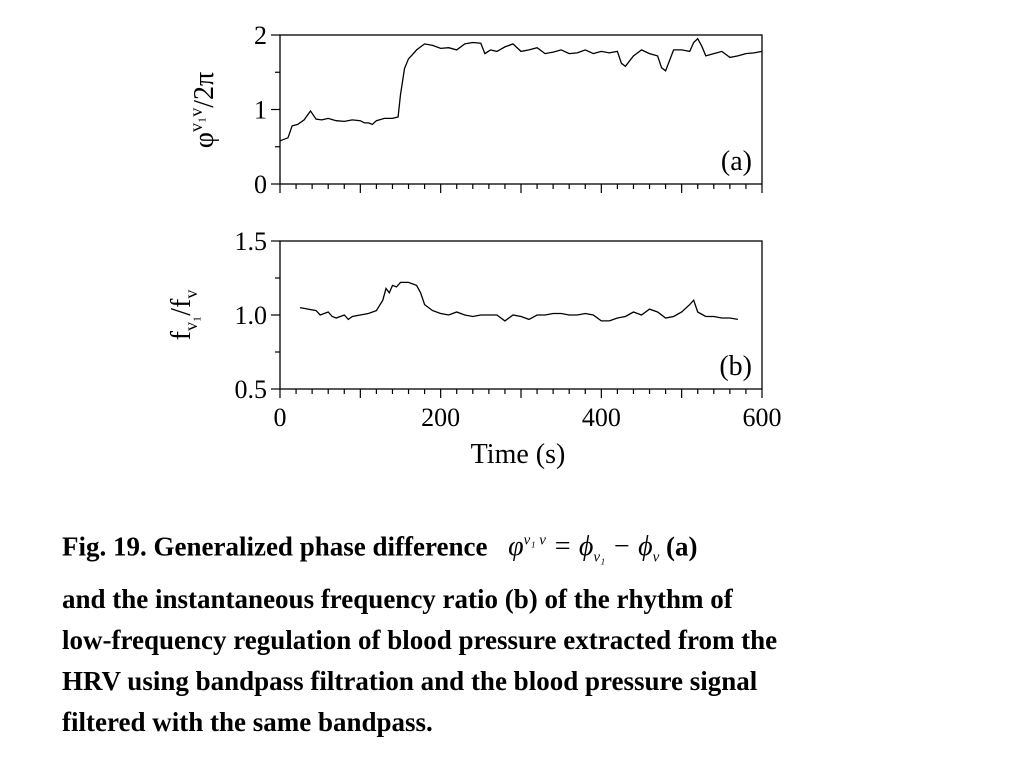 The height and width of the screenshot is (768, 1024). Describe the element at coordinates (528, 410) in the screenshot. I see `panel-b-x-ticks: 0 200 400 600` at that location.